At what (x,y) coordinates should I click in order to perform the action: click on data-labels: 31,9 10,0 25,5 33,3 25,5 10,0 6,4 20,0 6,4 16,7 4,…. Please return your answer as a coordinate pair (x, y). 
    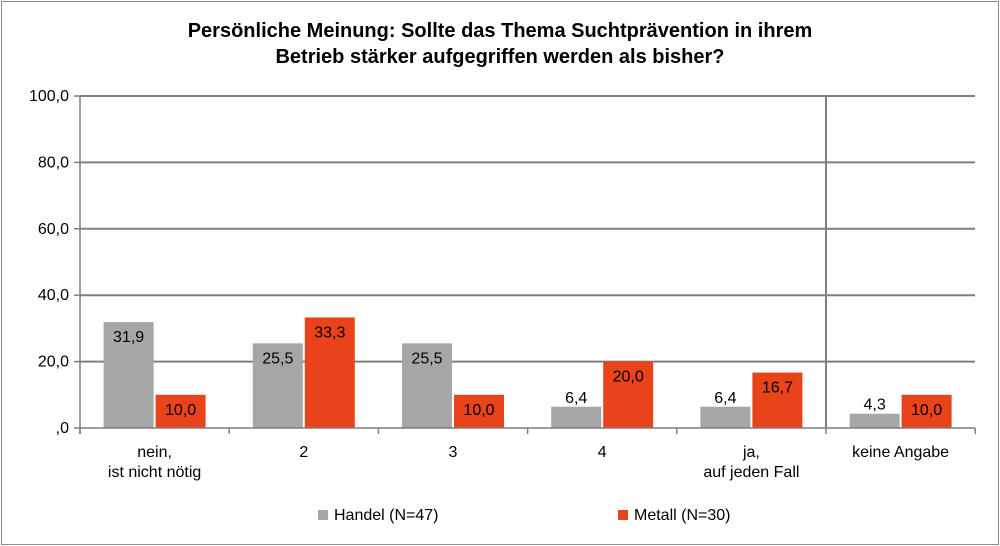
    Looking at the image, I should click on (527, 371).